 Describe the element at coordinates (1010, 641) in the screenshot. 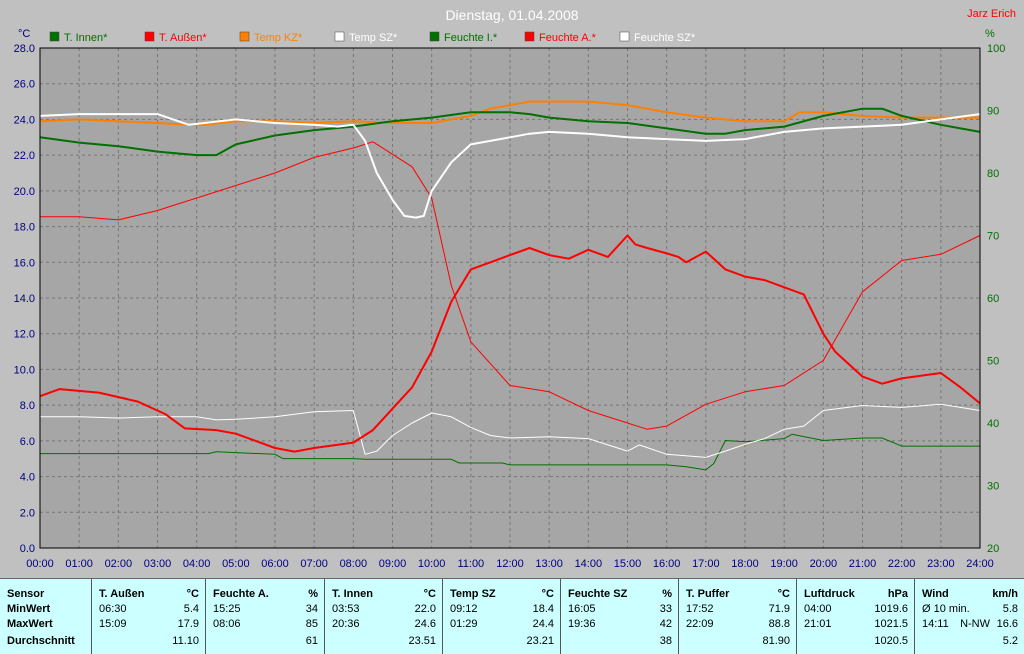

I see `average-value: 5.2` at that location.